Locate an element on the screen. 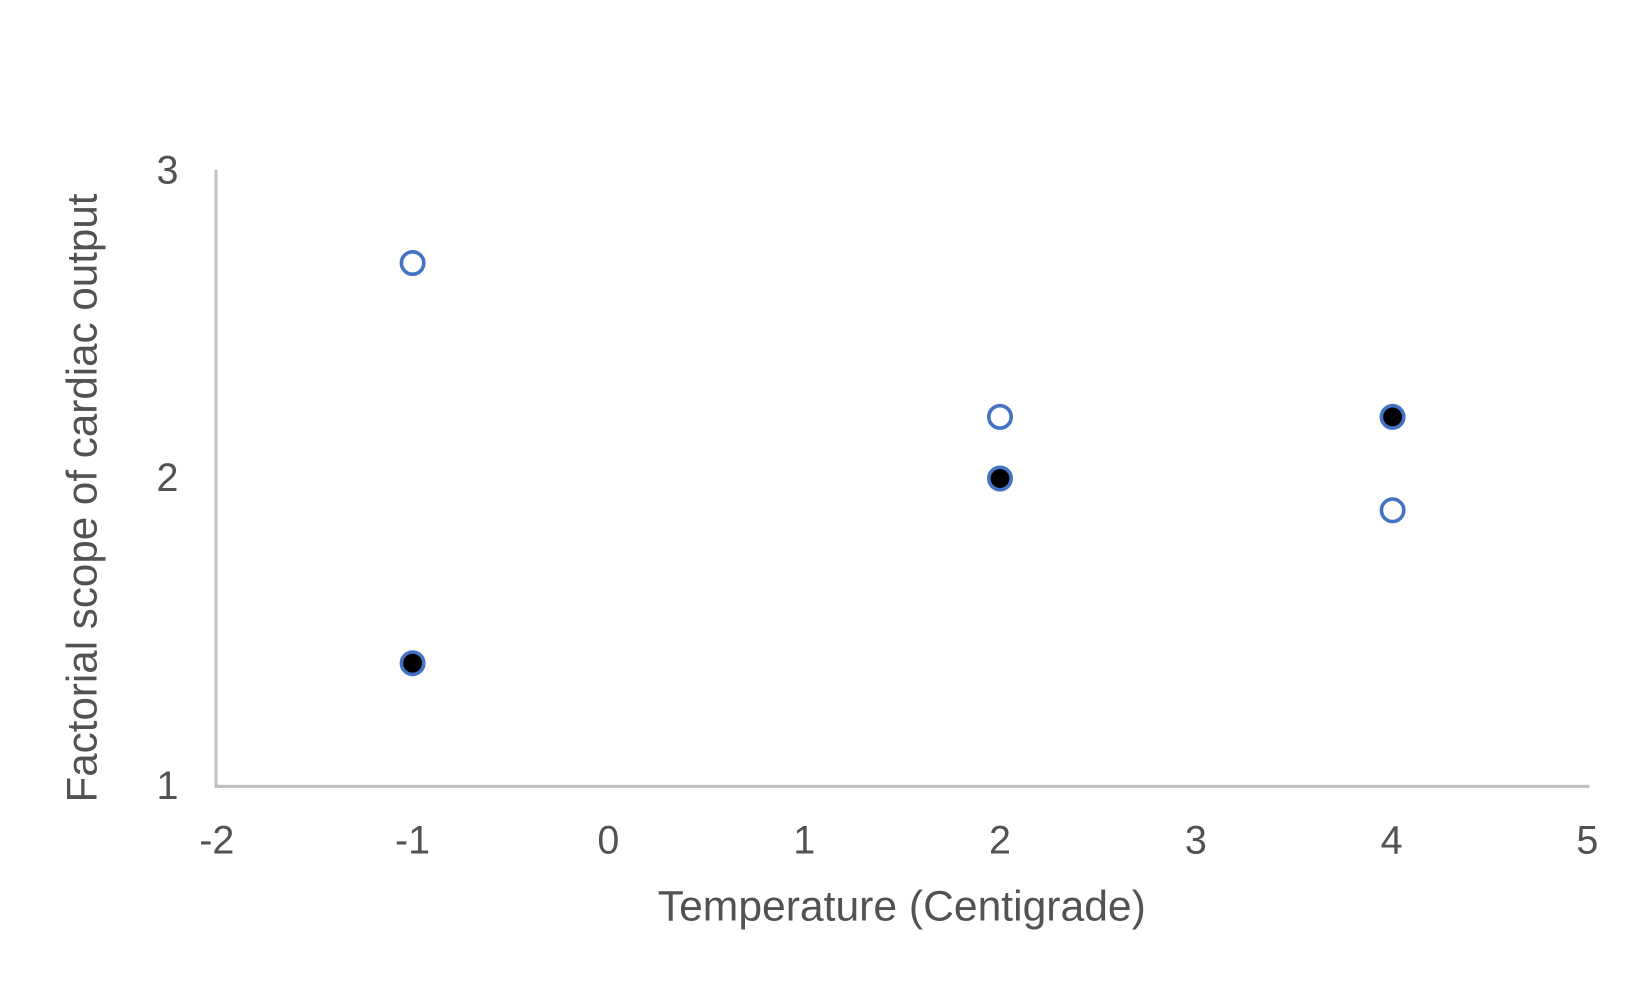  svg-text: 5 is located at coordinates (1587, 840).